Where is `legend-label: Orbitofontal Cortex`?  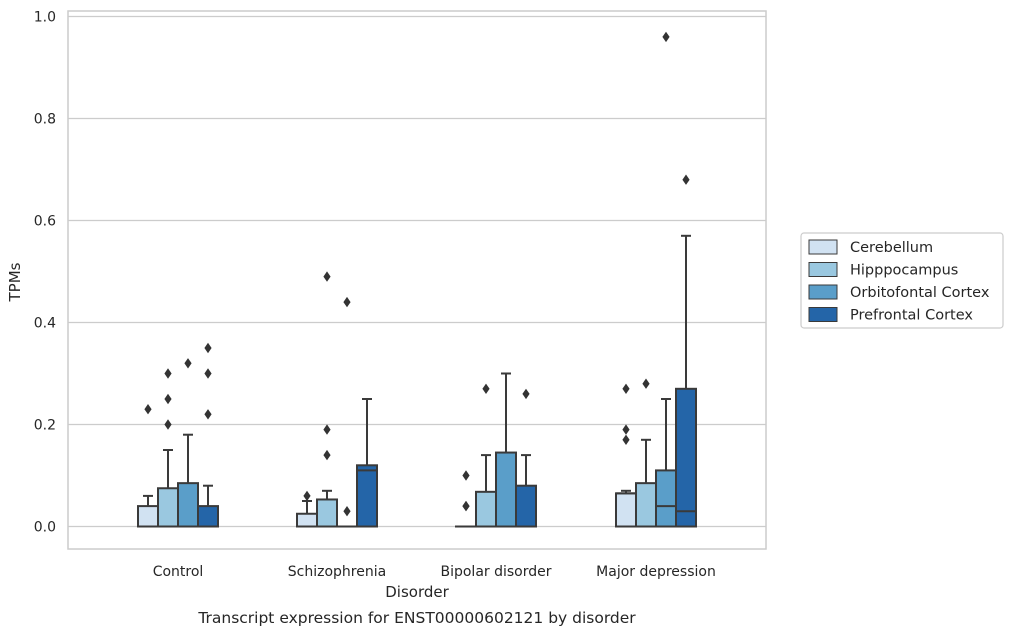 legend-label: Orbitofontal Cortex is located at coordinates (920, 293).